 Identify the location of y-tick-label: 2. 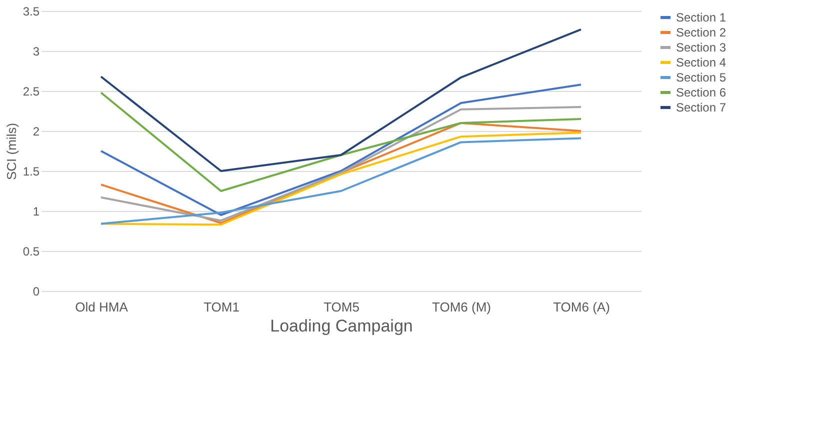
(36, 131).